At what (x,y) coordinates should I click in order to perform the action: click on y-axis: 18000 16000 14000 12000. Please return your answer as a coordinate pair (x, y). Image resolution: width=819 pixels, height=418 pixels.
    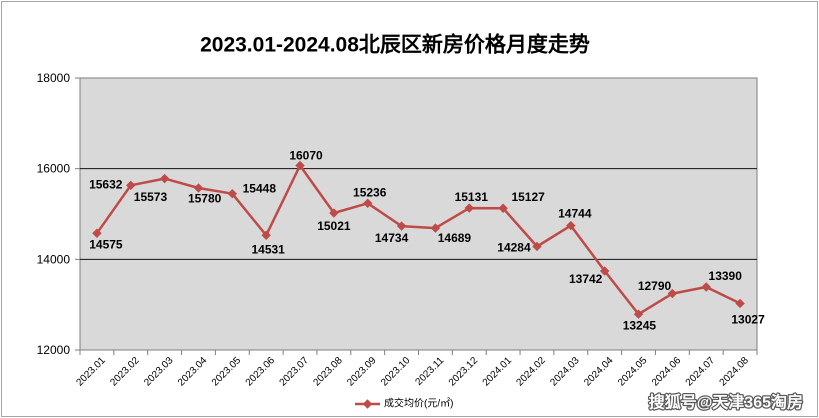
    Looking at the image, I should click on (58, 214).